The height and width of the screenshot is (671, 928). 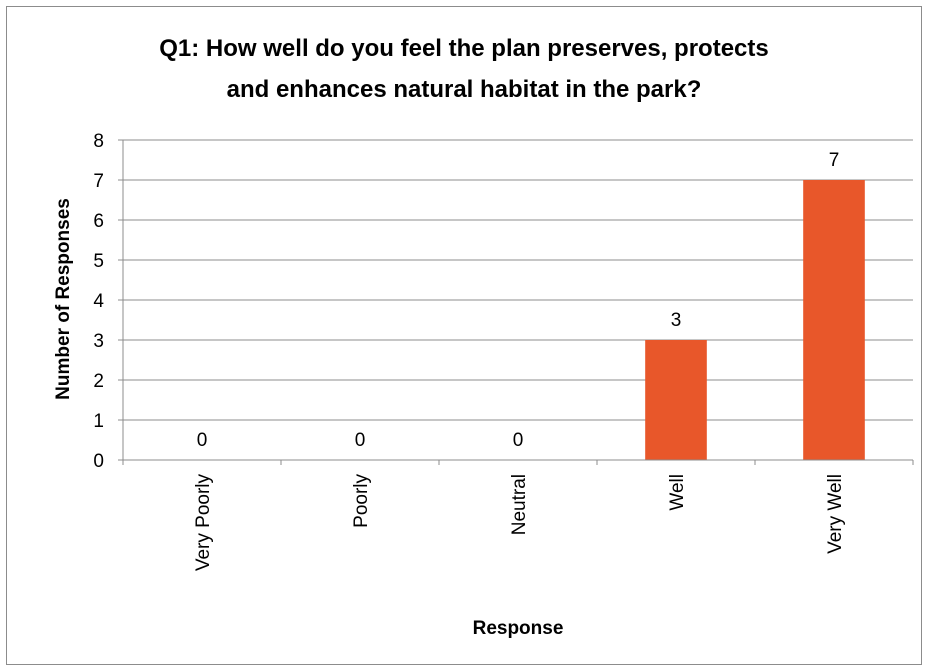 What do you see at coordinates (98, 461) in the screenshot?
I see `y-tick-label: 0` at bounding box center [98, 461].